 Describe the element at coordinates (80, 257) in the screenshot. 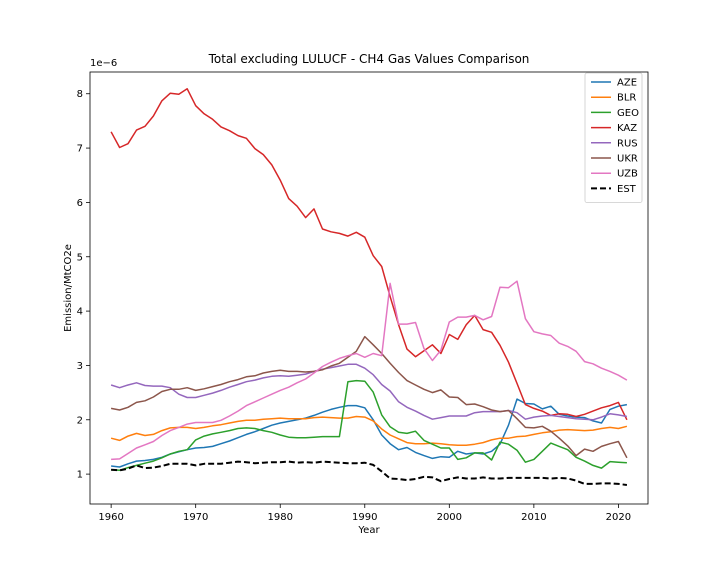

I see `y-tick-label: 5` at that location.